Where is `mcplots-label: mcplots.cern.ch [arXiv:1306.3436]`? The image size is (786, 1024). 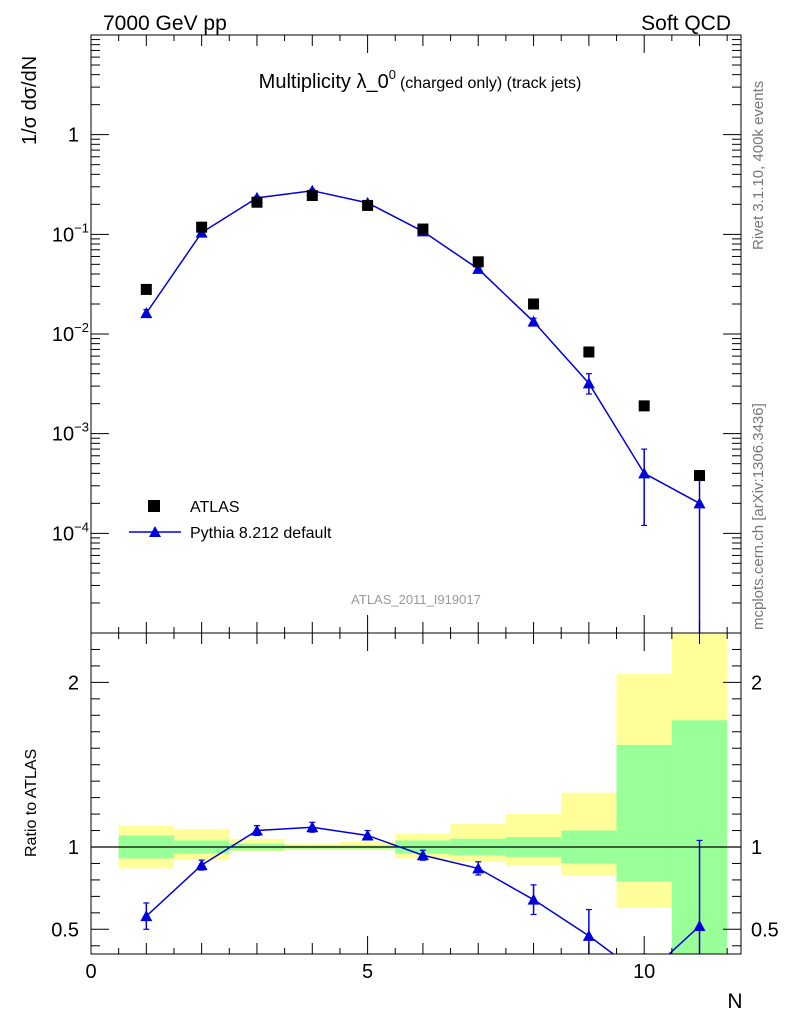 mcplots-label: mcplots.cern.ch [arXiv:1306.3436] is located at coordinates (758, 516).